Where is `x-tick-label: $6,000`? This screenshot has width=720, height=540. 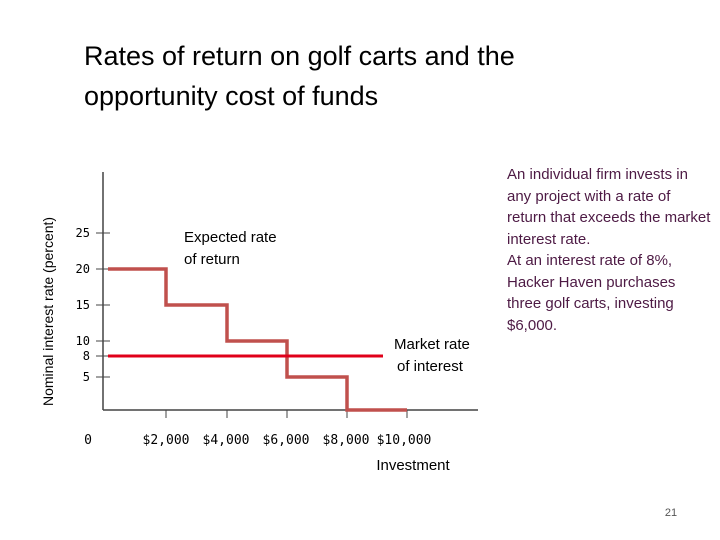 x-tick-label: $6,000 is located at coordinates (286, 440).